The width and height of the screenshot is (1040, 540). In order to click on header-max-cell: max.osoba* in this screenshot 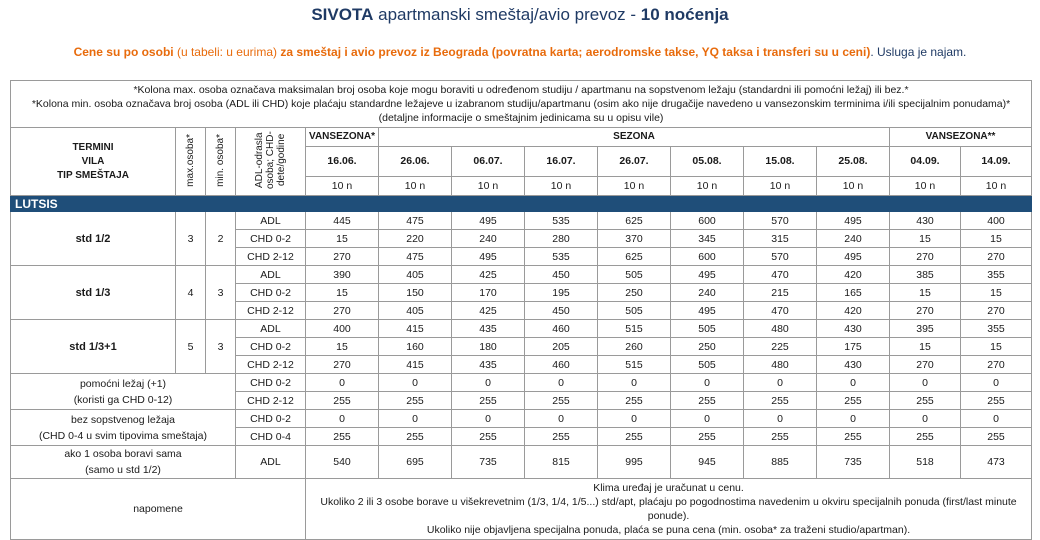, I will do `click(190, 161)`.